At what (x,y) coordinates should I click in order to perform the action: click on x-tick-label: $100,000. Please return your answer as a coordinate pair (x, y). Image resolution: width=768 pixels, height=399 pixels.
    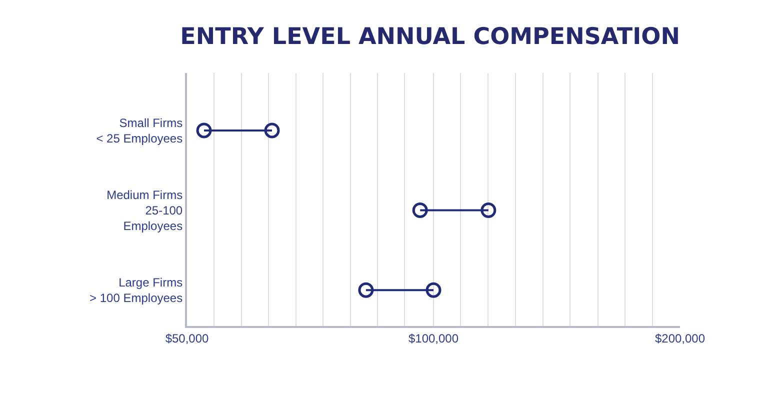
    Looking at the image, I should click on (433, 338).